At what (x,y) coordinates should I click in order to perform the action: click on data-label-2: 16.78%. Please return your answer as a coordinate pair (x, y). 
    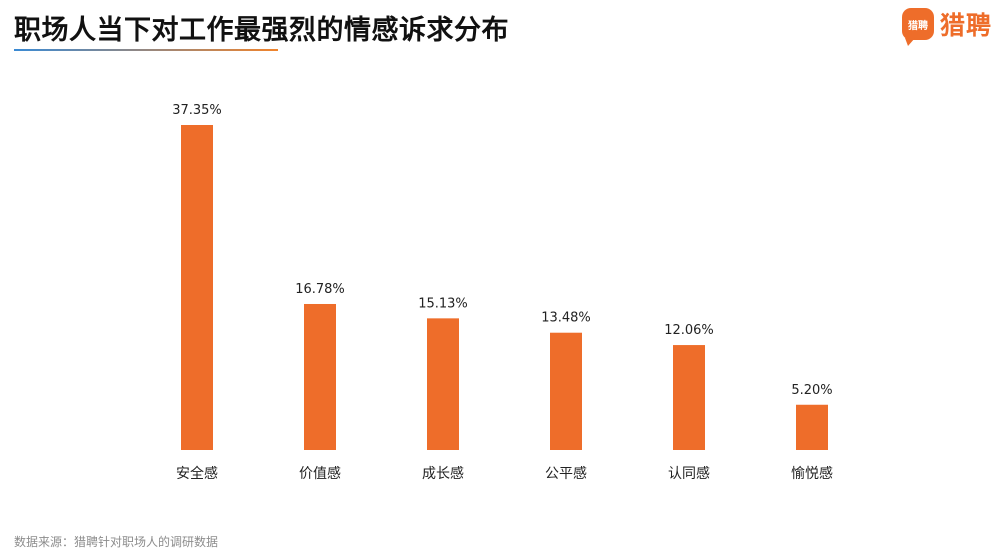
    Looking at the image, I should click on (320, 289).